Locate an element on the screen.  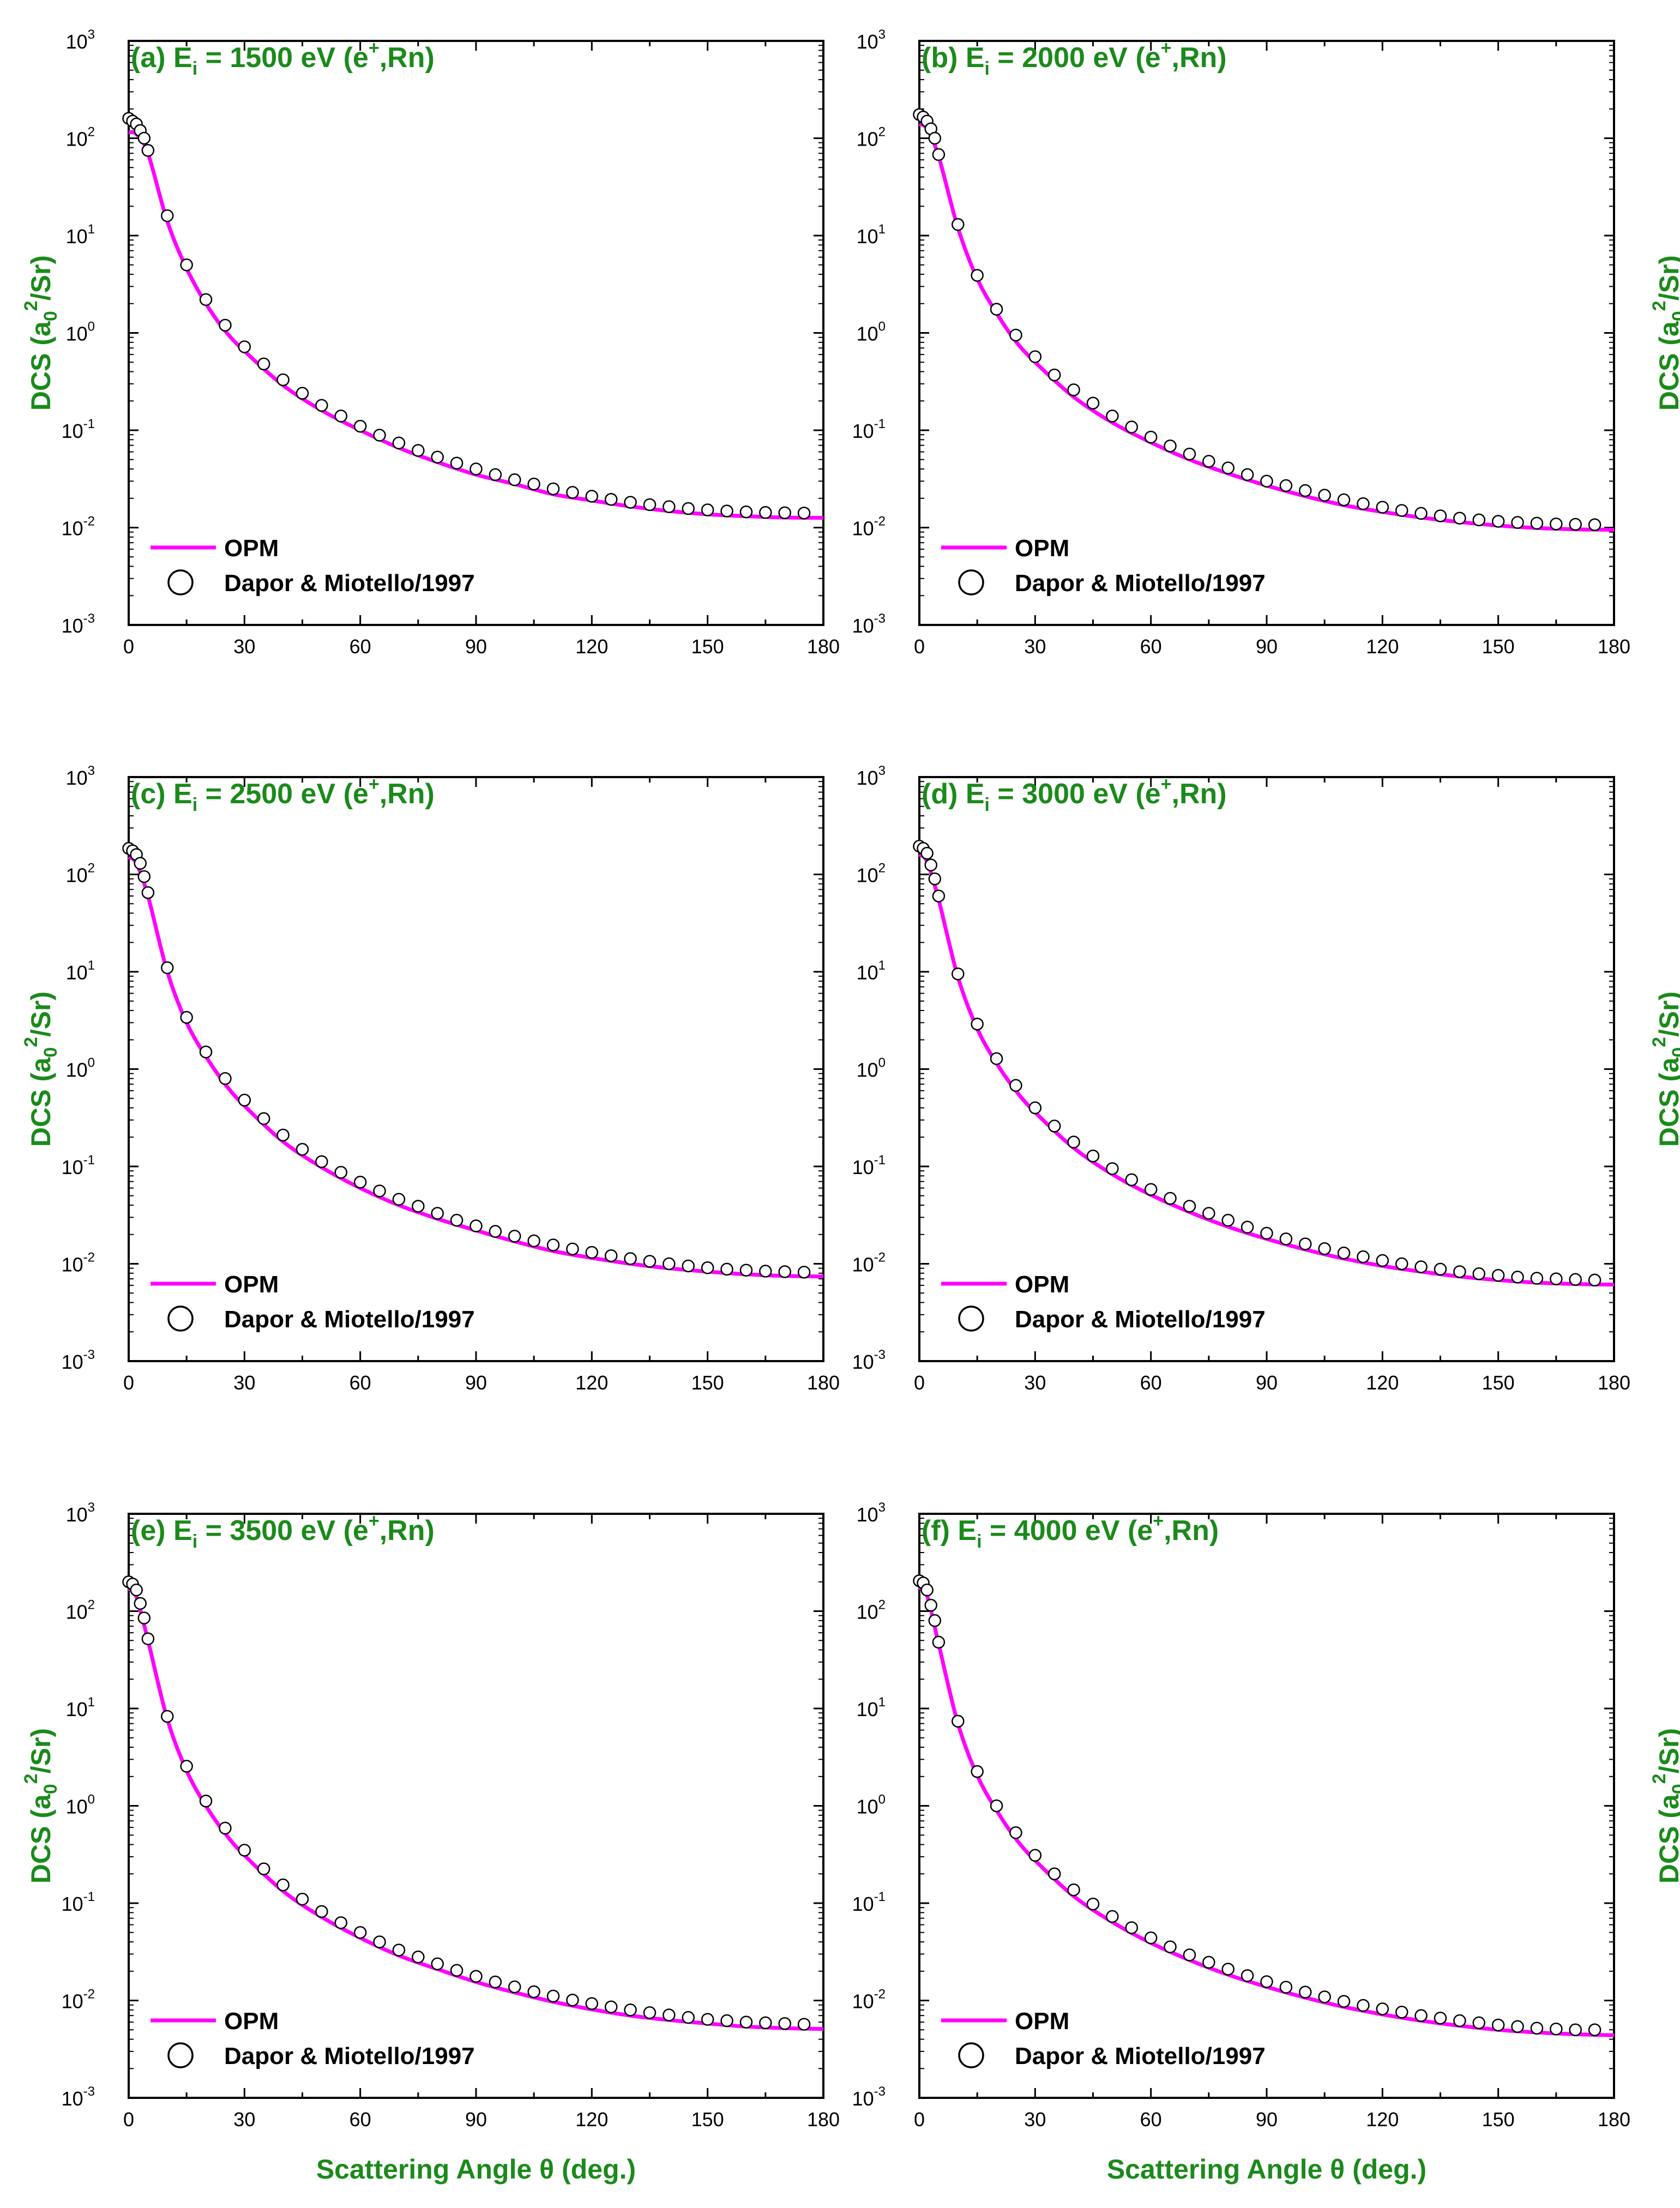
y-tick-label: 10⁰ is located at coordinates (871, 1805).